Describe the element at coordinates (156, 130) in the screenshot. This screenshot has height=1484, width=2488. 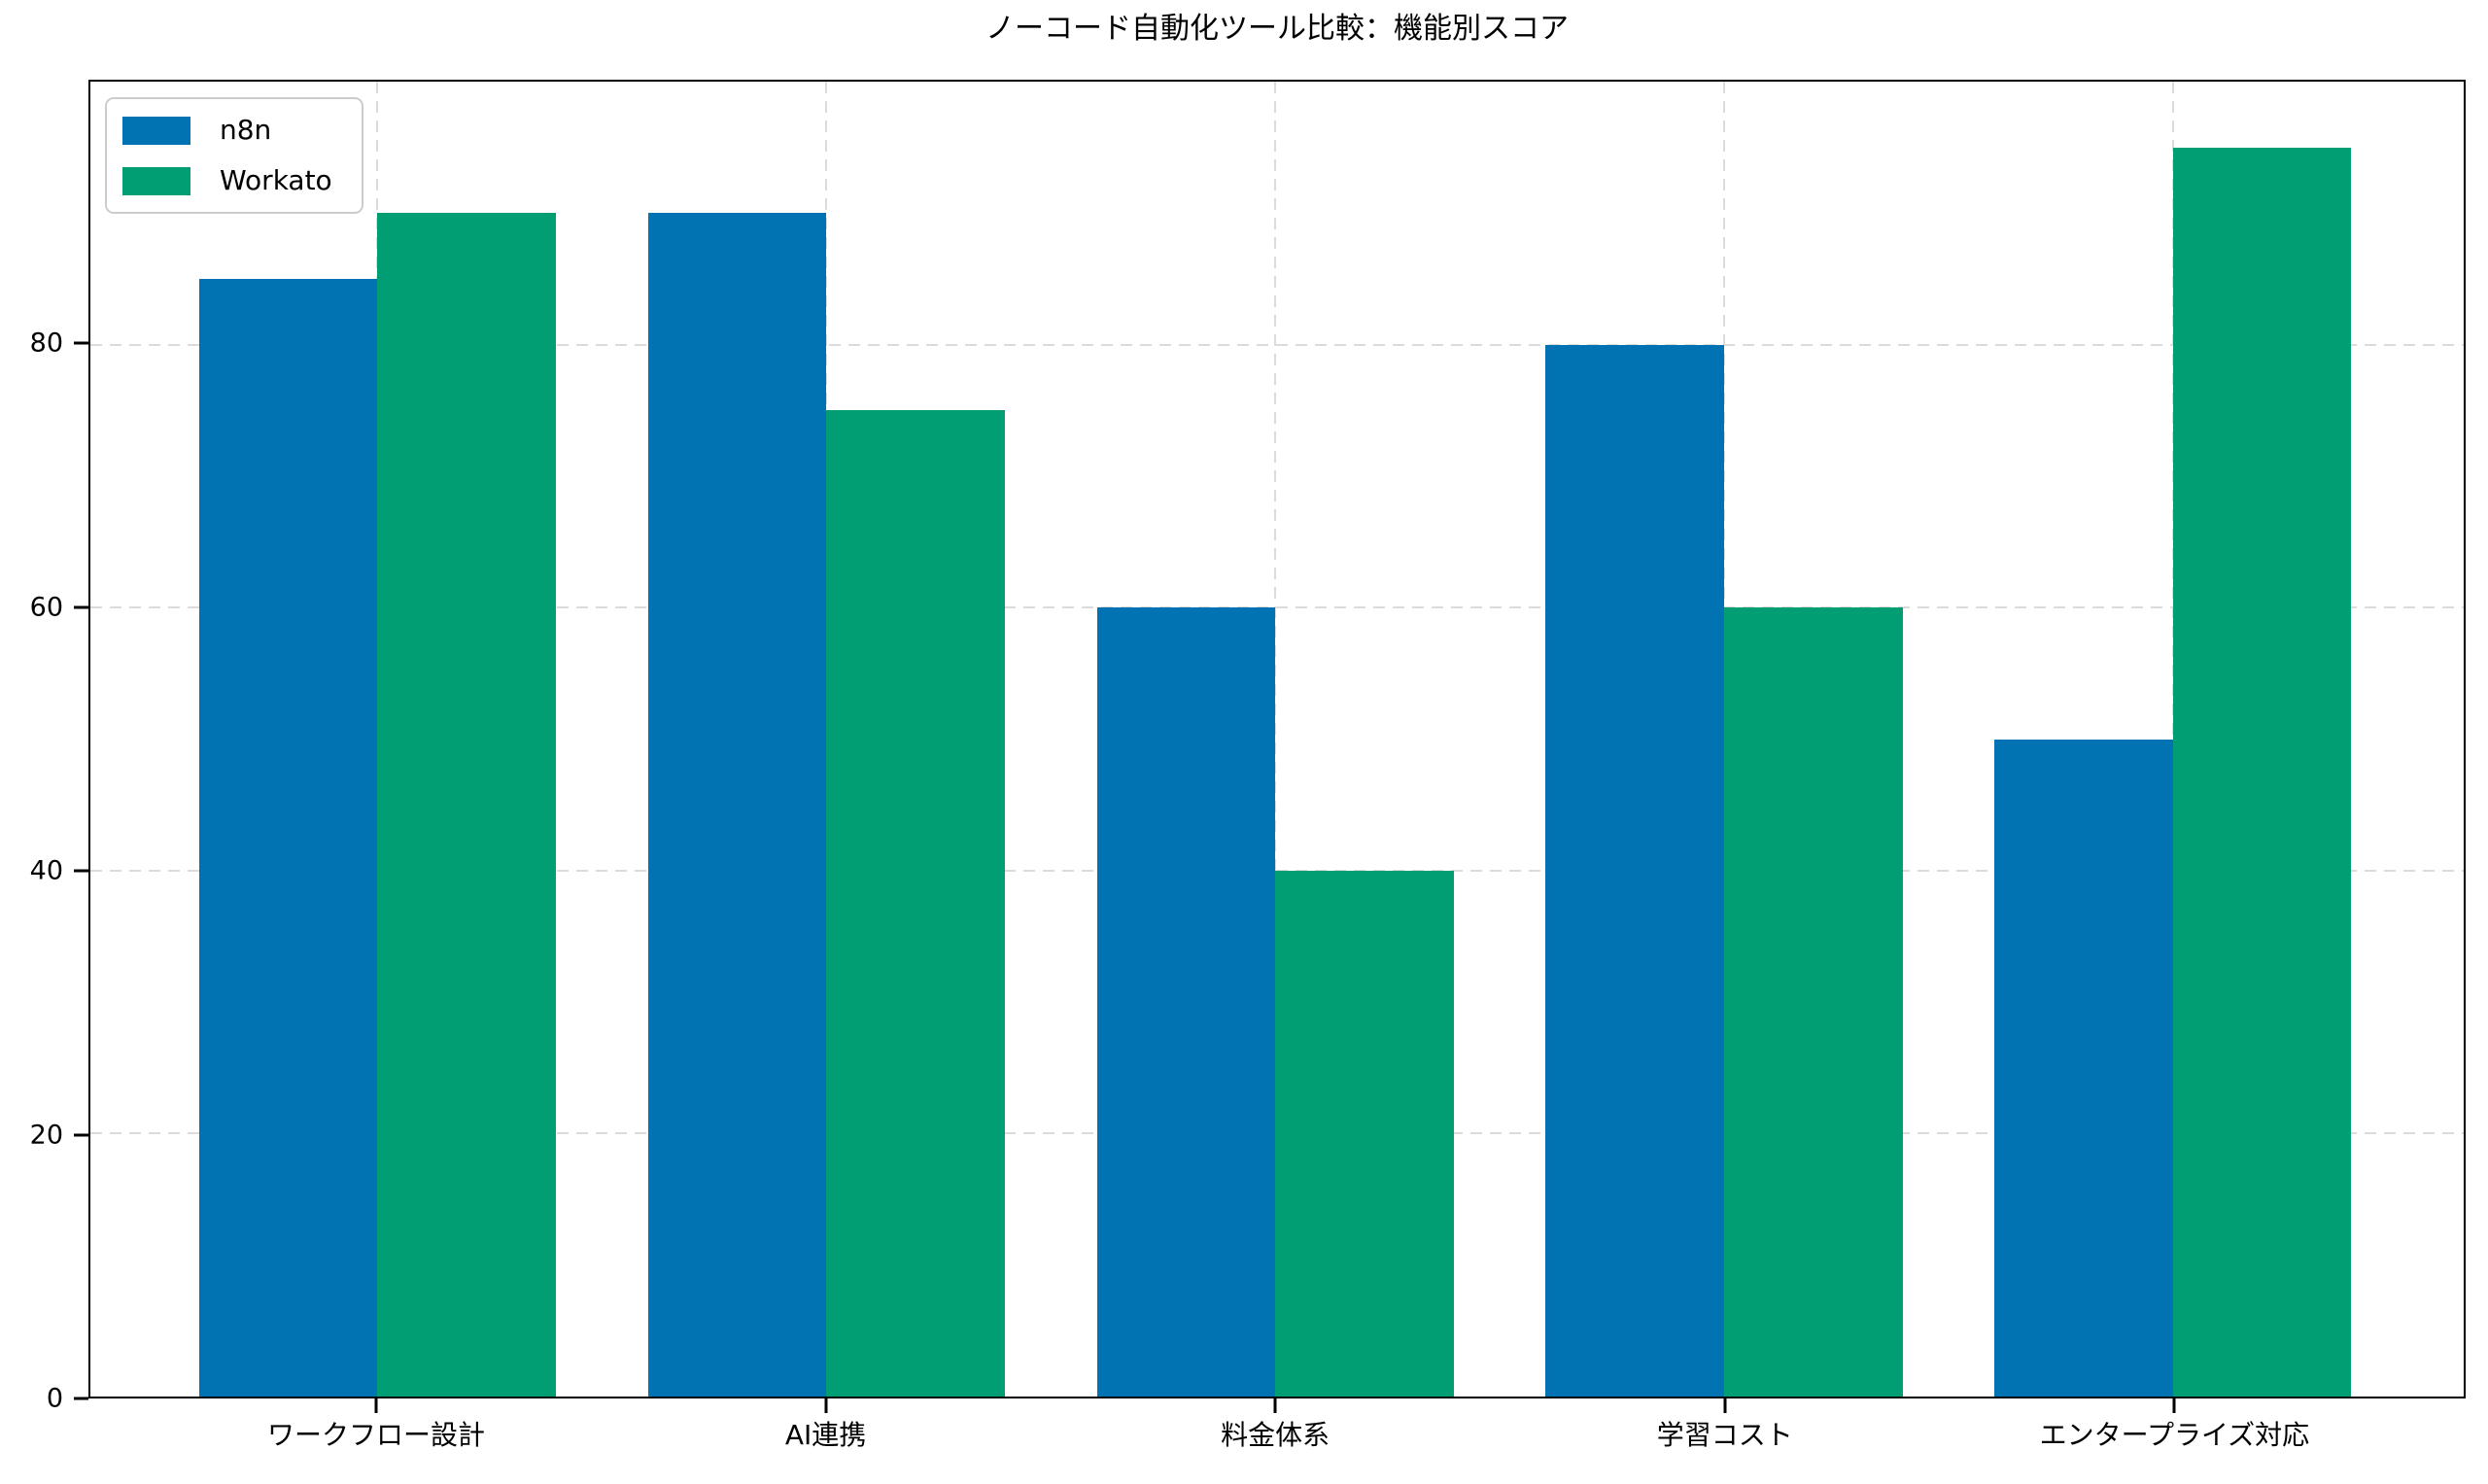
I see `legend-swatch-n8n` at that location.